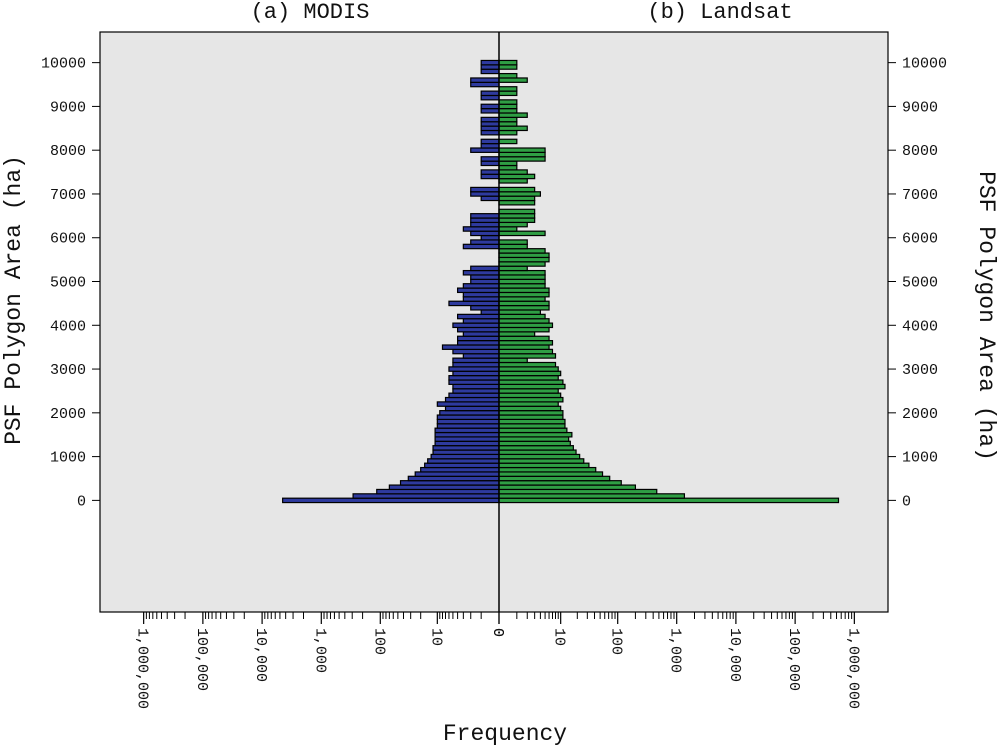  I want to click on y-tick-label: 8000, so click(68, 151).